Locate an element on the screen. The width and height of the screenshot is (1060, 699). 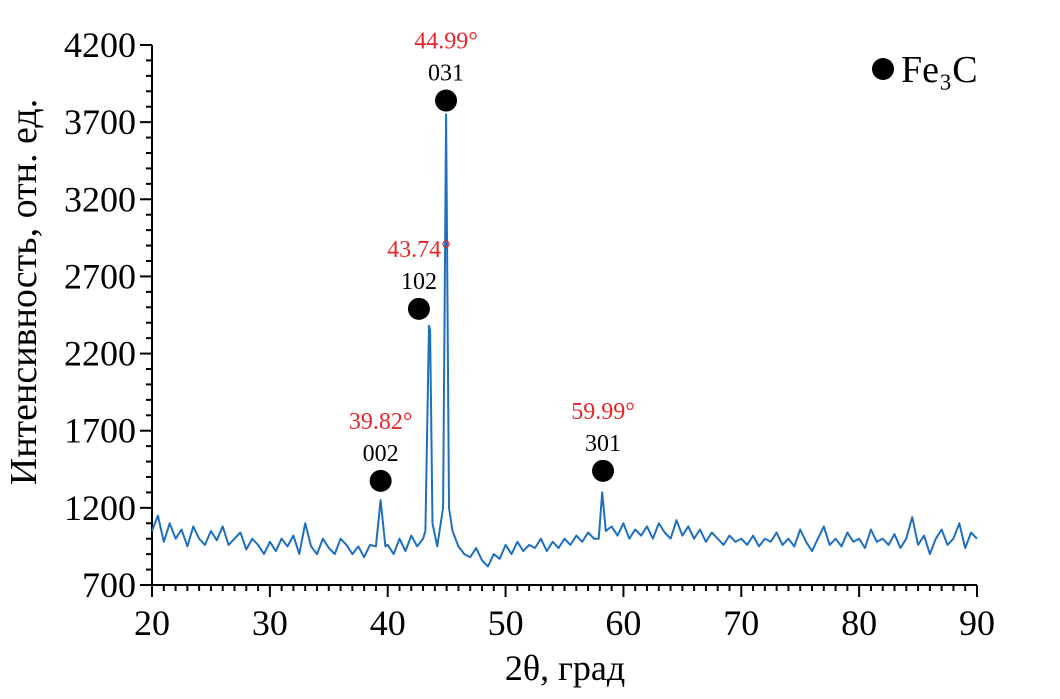
hkl-label: 002 is located at coordinates (381, 454).